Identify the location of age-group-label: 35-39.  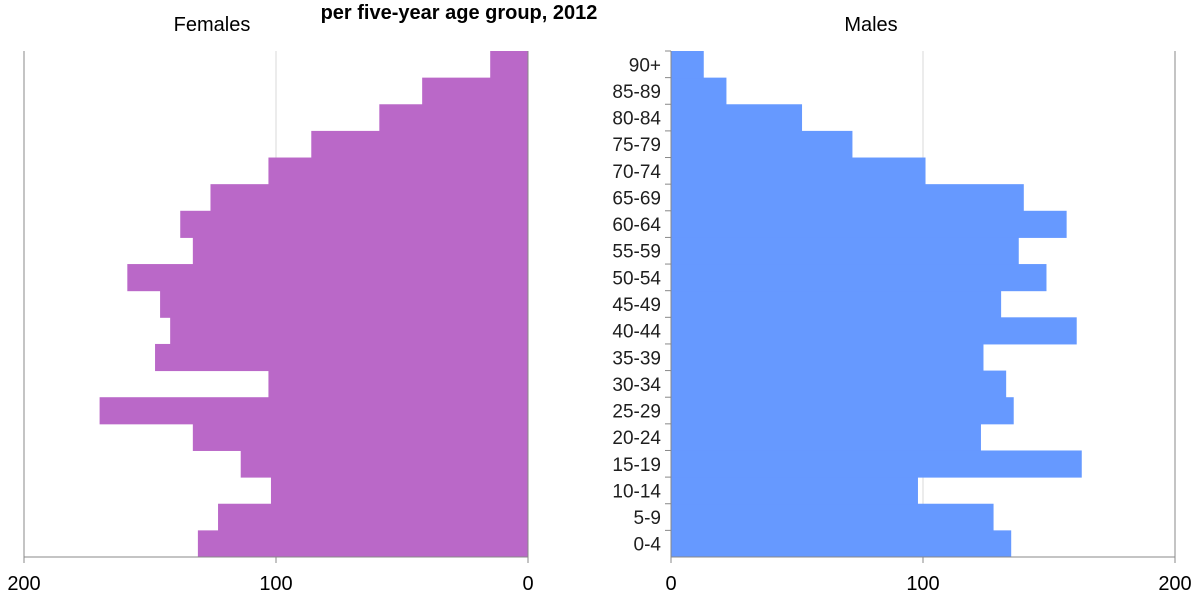
(636, 358).